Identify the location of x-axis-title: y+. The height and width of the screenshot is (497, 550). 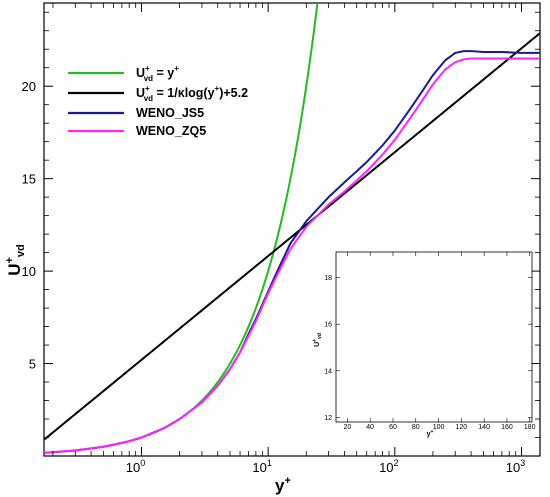
(283, 485).